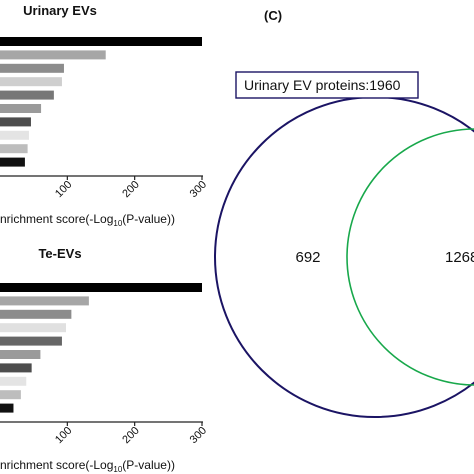 Image resolution: width=474 pixels, height=474 pixels. I want to click on venn-label-box, so click(327, 85).